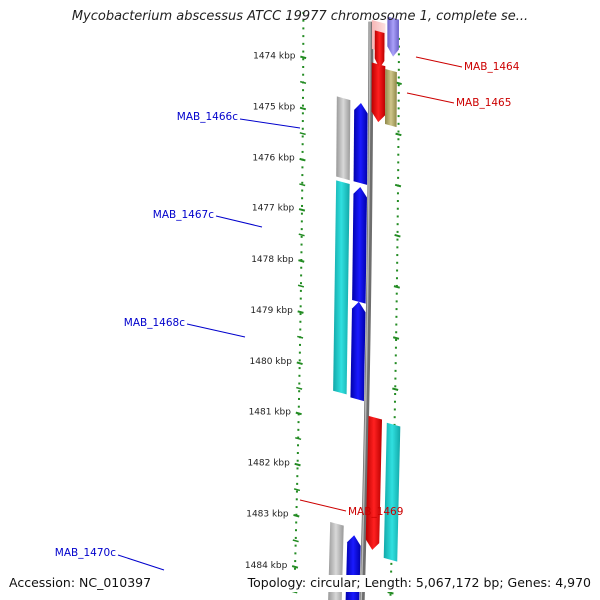  I want to click on gene-label-mab-1470c: MAB_1470c, so click(85, 553).